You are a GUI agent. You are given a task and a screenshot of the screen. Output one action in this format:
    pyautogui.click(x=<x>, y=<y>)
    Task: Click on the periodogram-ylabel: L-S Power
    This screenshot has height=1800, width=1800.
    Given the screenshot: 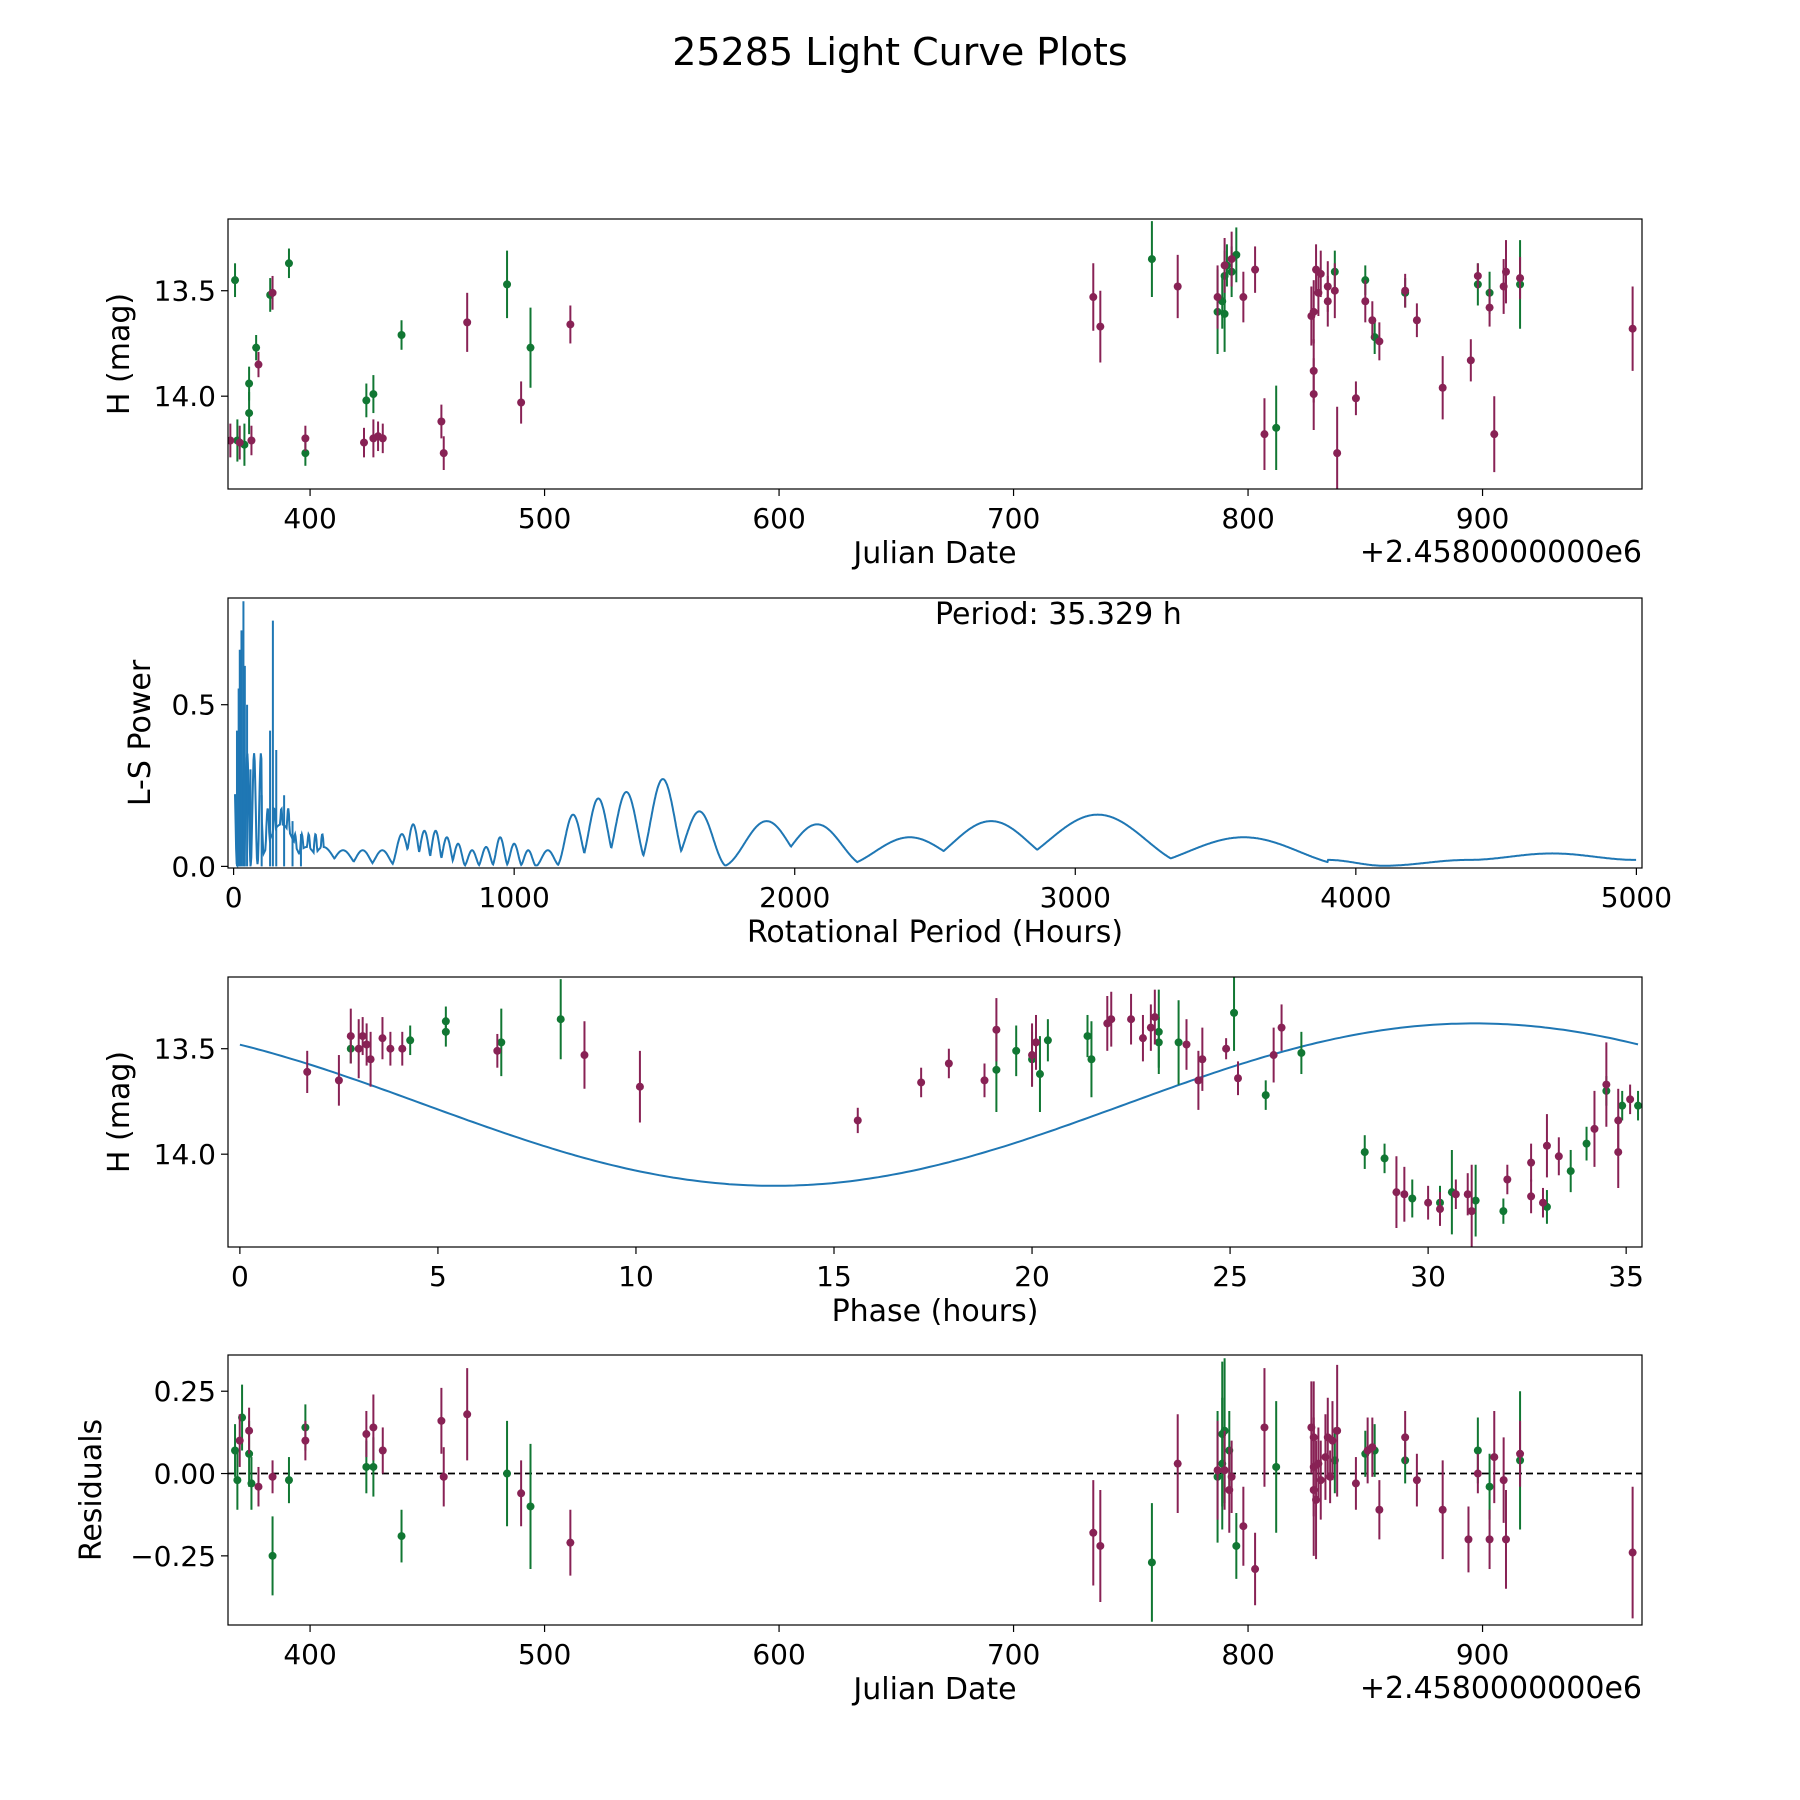 What is the action you would take?
    pyautogui.click(x=140, y=732)
    